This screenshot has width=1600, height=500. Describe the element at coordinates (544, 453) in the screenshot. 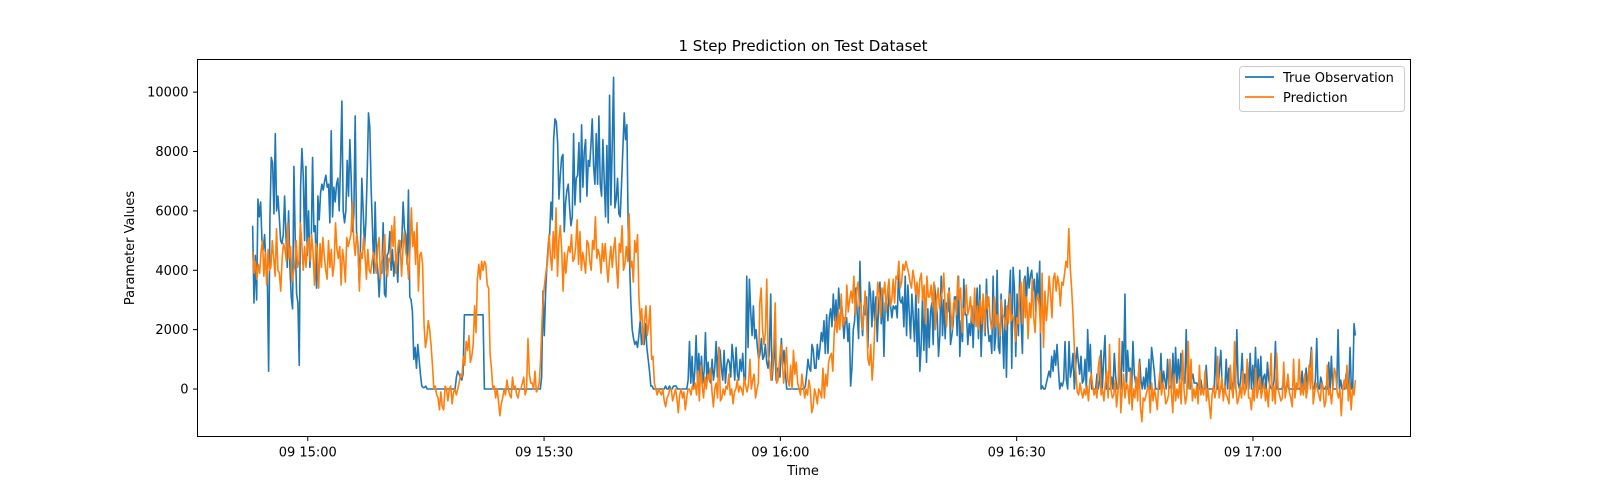

I see `x-tick-label: 09 15:30` at that location.